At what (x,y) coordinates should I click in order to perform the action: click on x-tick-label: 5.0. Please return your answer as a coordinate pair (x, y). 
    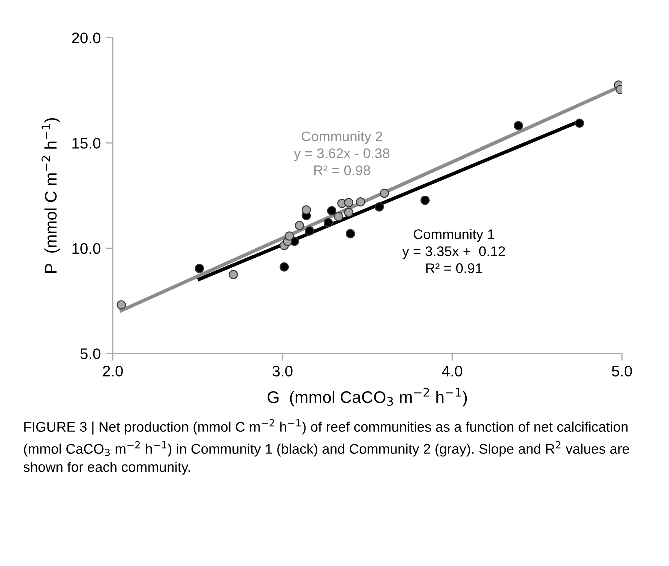
    Looking at the image, I should click on (622, 371).